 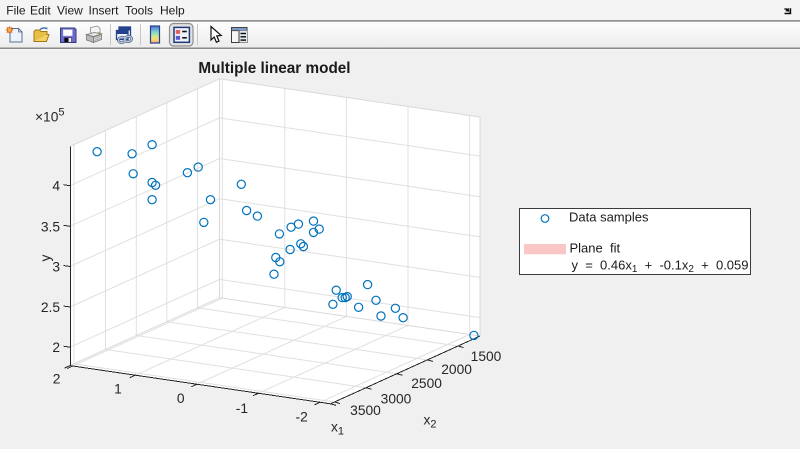 I want to click on svg-text: -1, so click(x=242, y=408).